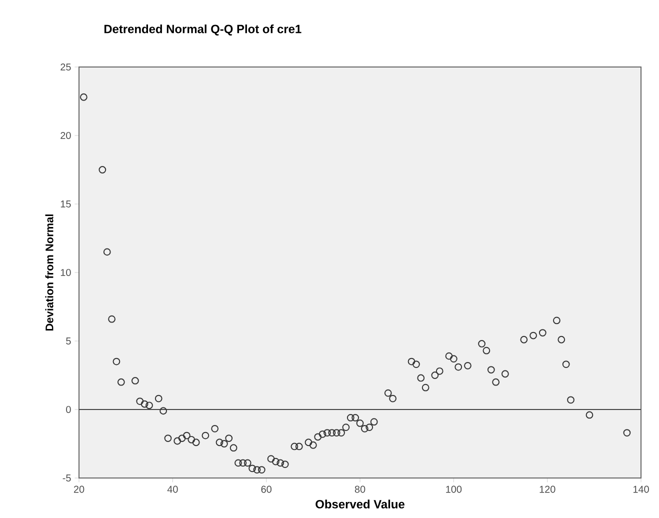  I want to click on x-tick-label: 40, so click(172, 489).